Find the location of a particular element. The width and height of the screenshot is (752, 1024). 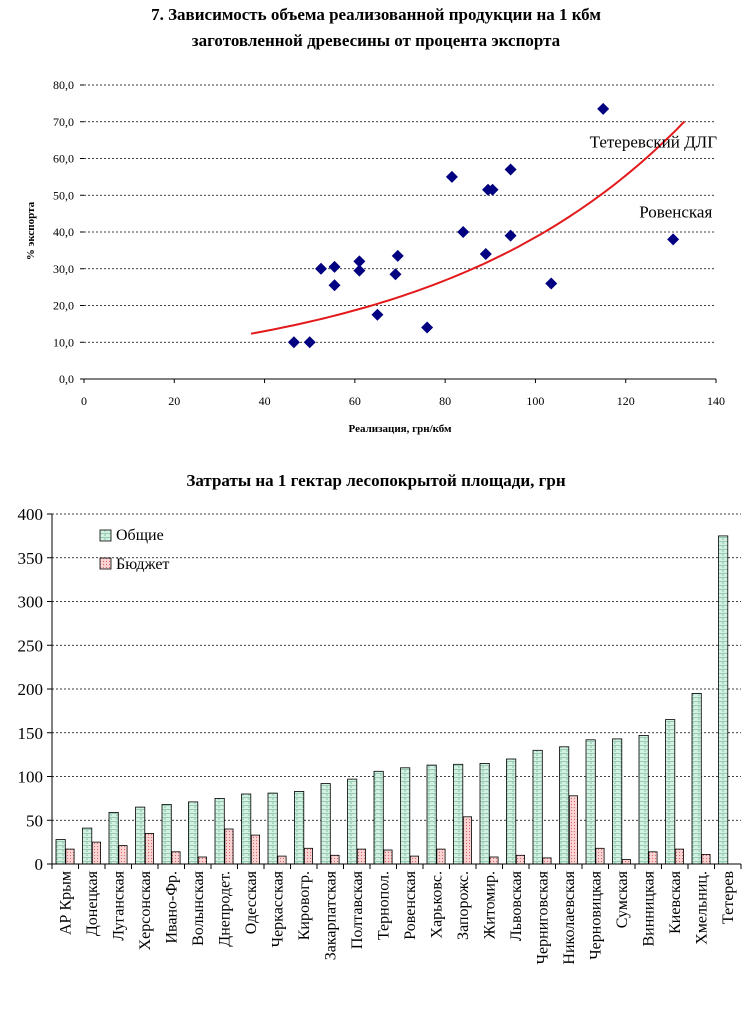

y-tick-label: 200 is located at coordinates (31, 689).